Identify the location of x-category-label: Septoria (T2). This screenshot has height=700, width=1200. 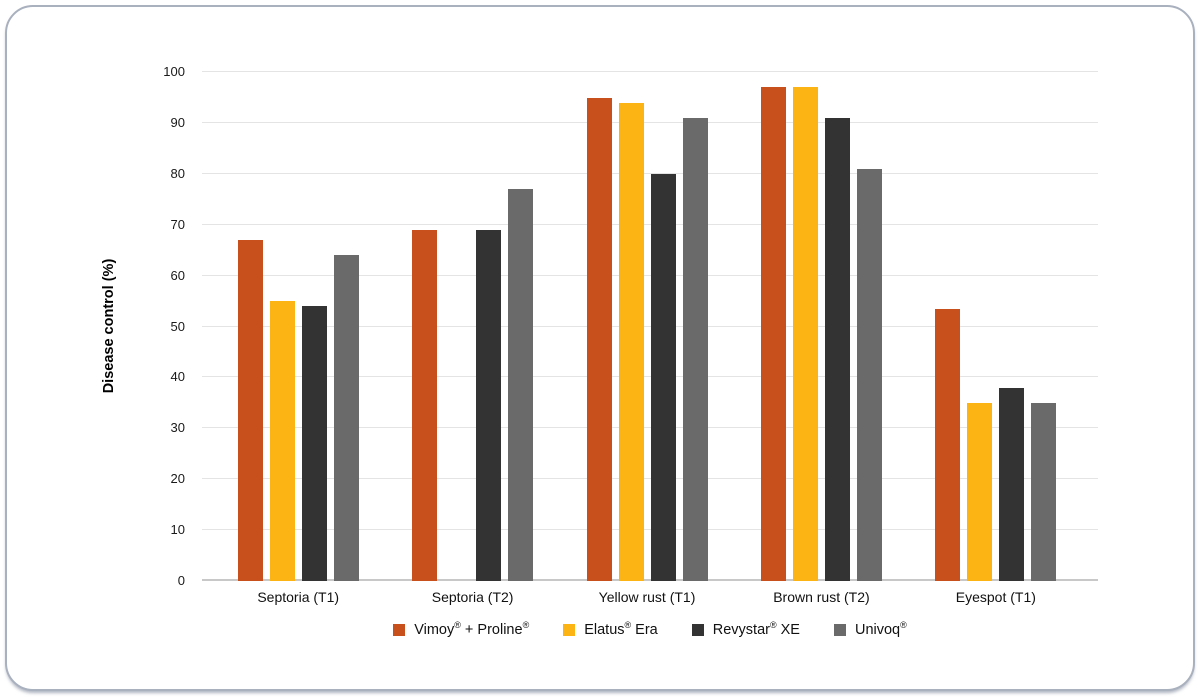
(472, 597).